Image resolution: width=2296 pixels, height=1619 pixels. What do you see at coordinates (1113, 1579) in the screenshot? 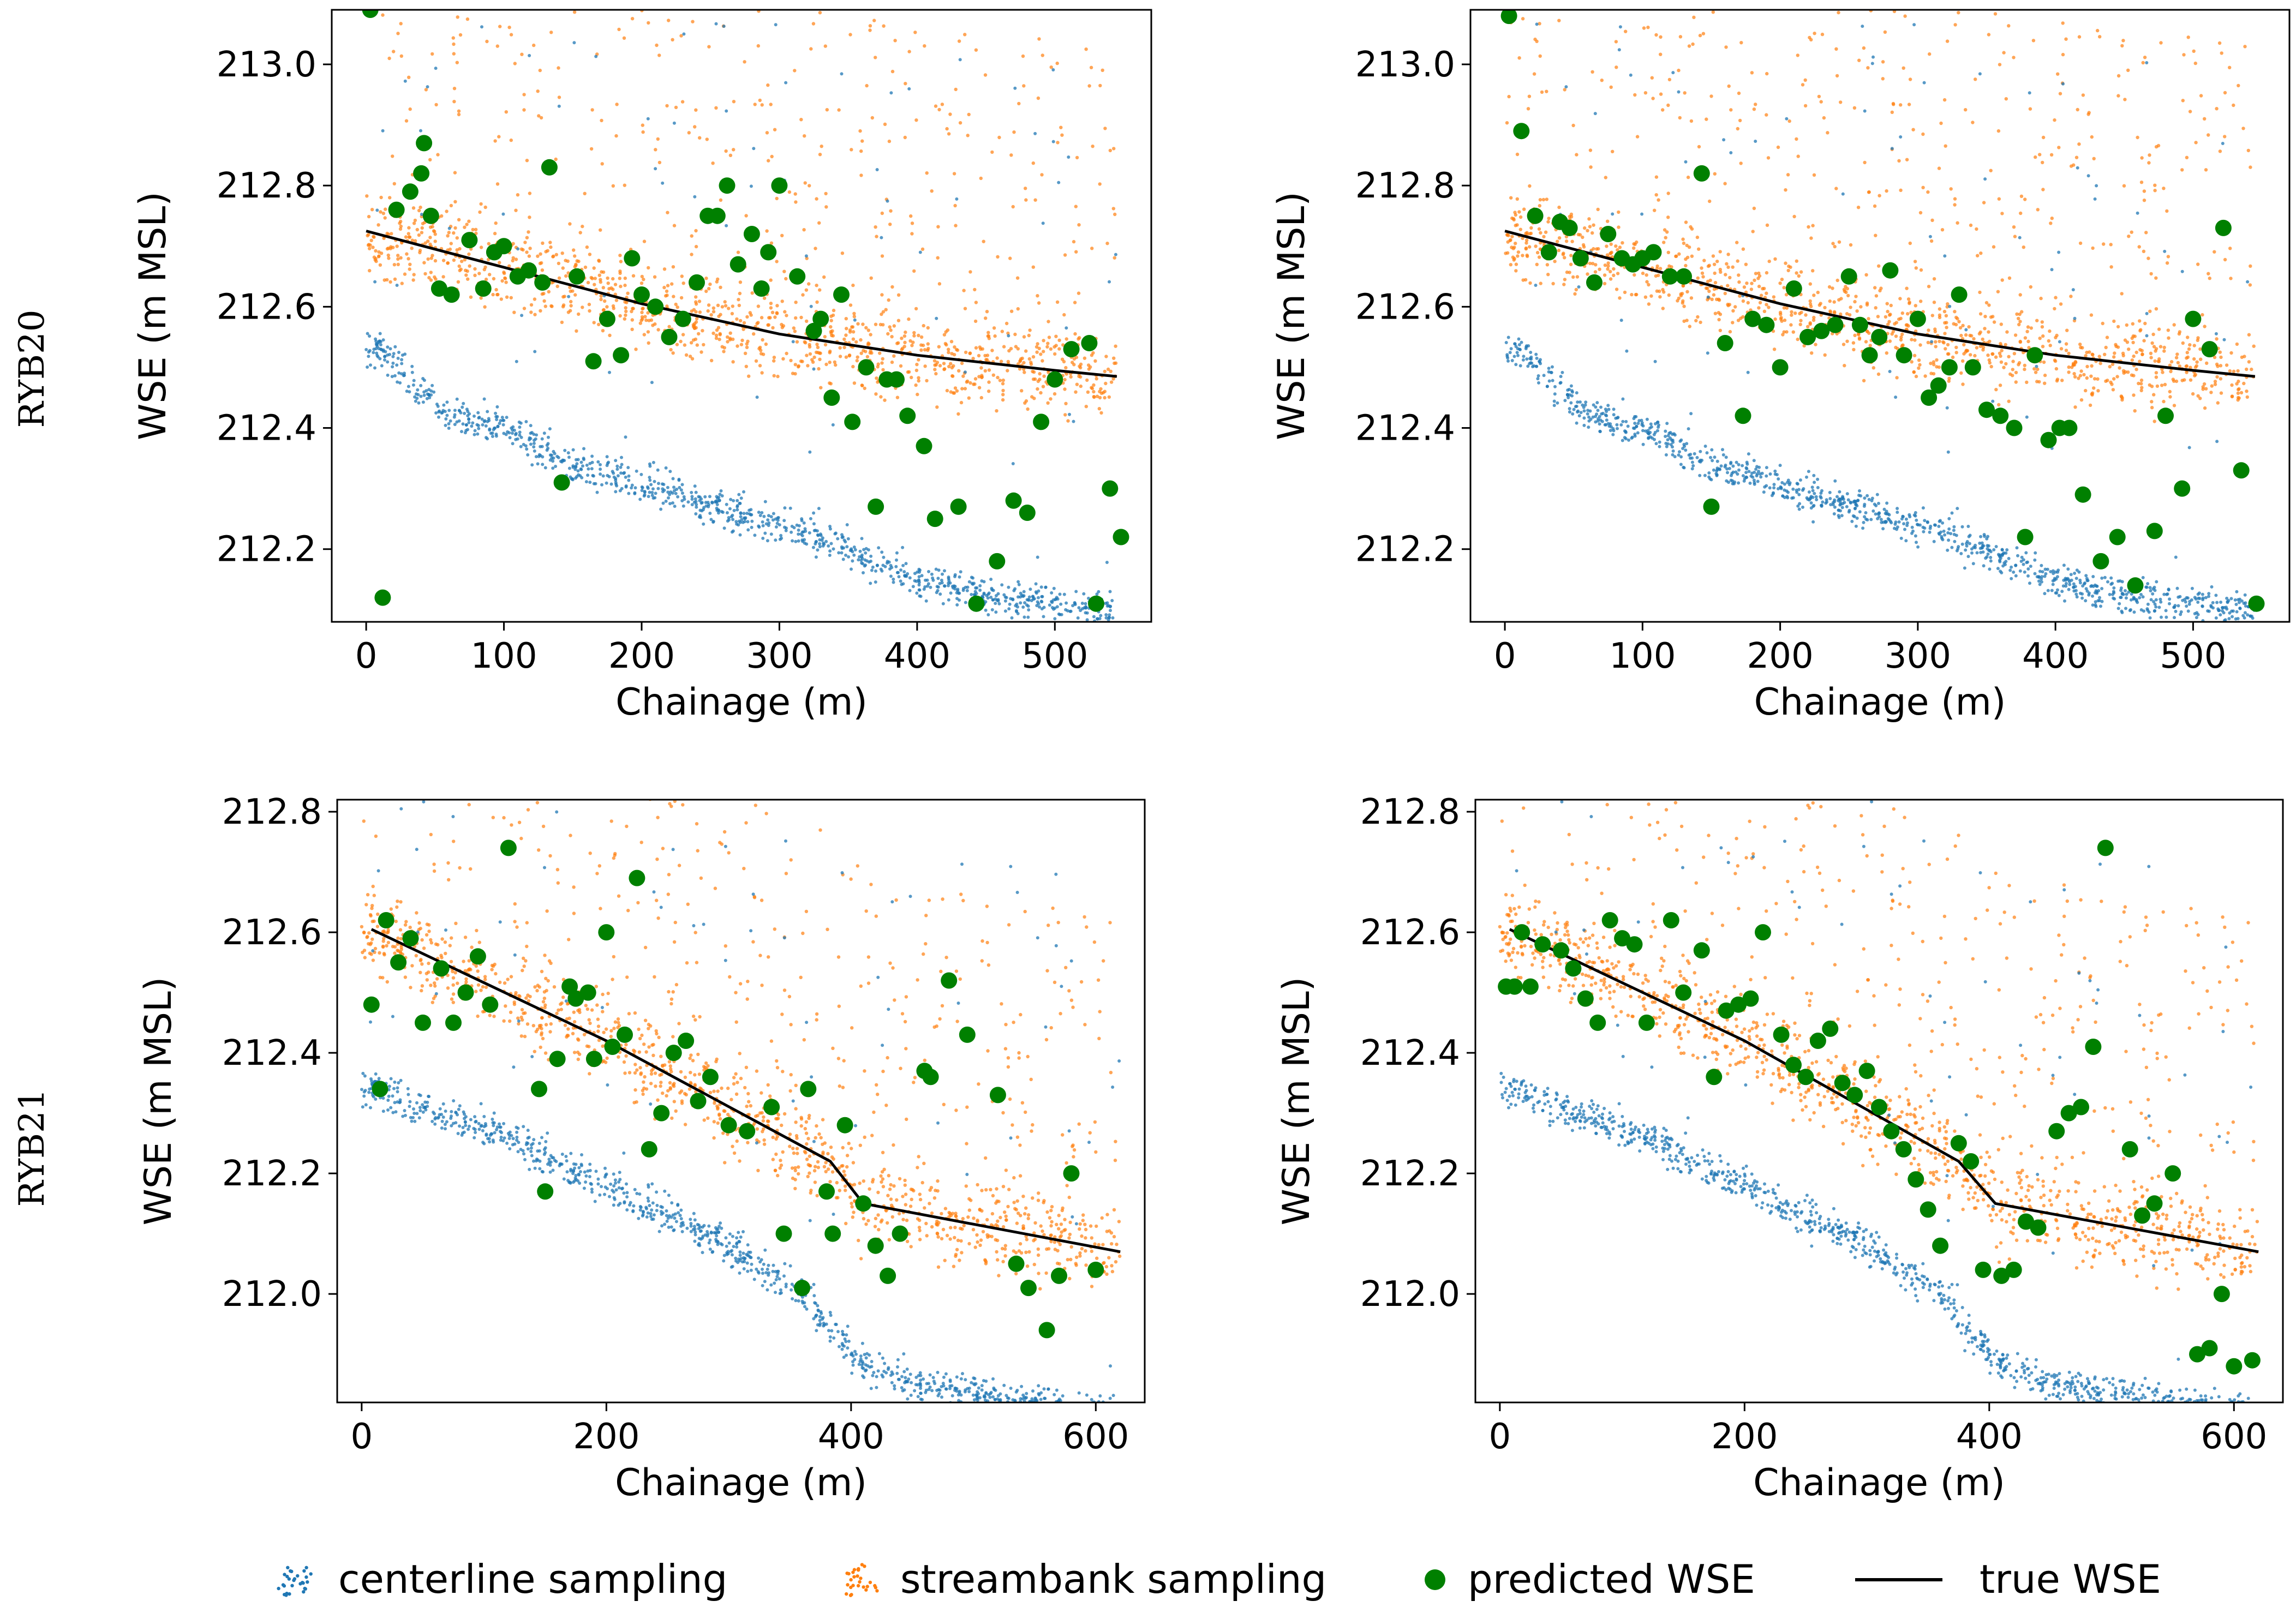
I see `legend-streambank-label: streambank sampling` at bounding box center [1113, 1579].